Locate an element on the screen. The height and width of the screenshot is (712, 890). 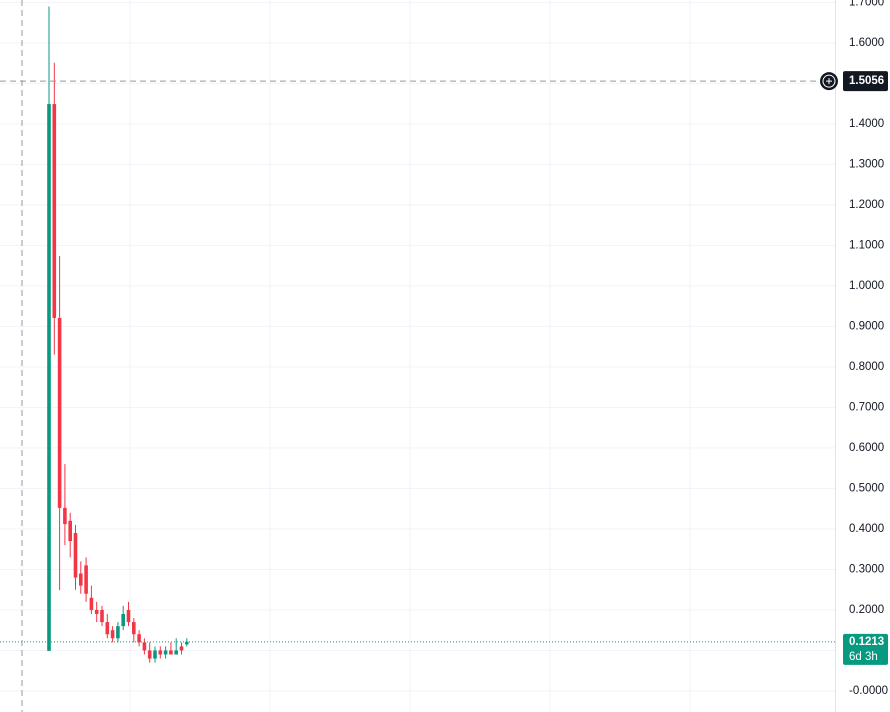
y-tick-label: -0.0000 is located at coordinates (868, 691).